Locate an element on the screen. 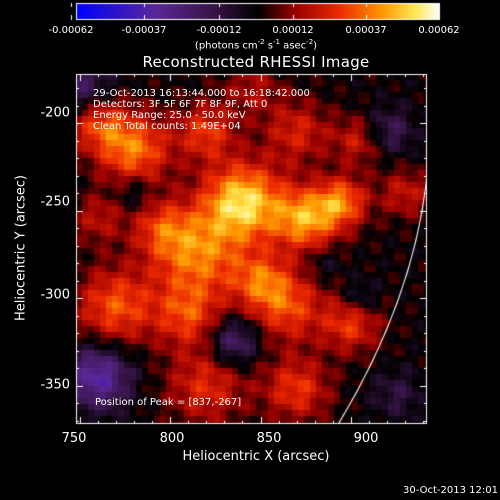 The image size is (500, 500). y-tick-label: -300 is located at coordinates (55, 295).